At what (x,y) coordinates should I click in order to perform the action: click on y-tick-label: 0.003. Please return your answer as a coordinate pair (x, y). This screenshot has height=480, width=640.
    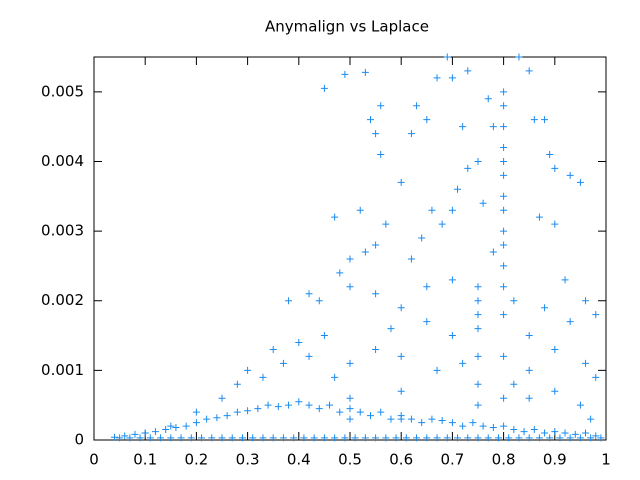
    Looking at the image, I should click on (62, 231).